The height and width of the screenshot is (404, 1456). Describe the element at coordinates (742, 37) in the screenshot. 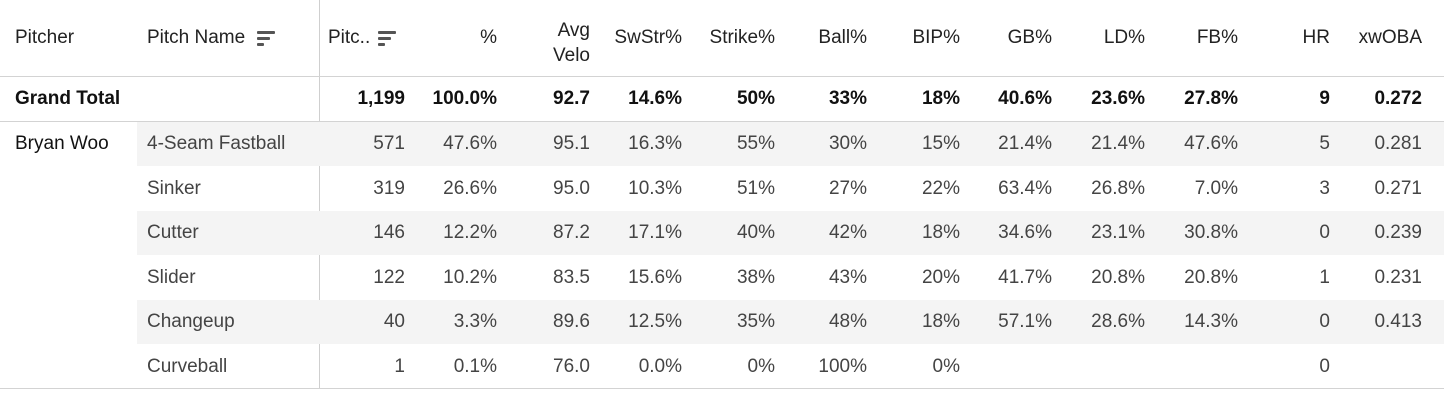

I see `header-strike-label: Strike%` at that location.